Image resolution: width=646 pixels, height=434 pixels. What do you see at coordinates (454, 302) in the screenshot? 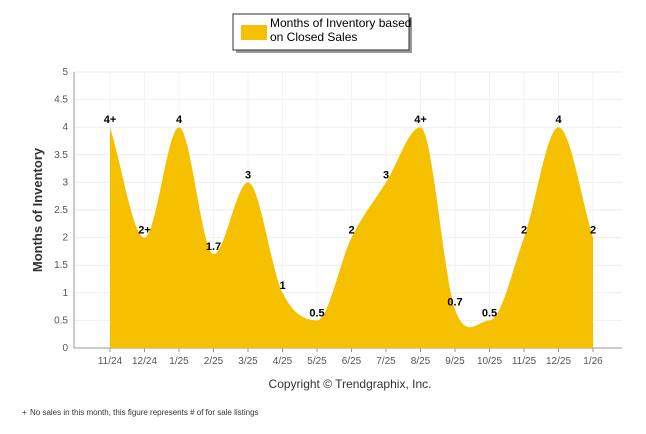
I see `data-label: 0.7` at bounding box center [454, 302].